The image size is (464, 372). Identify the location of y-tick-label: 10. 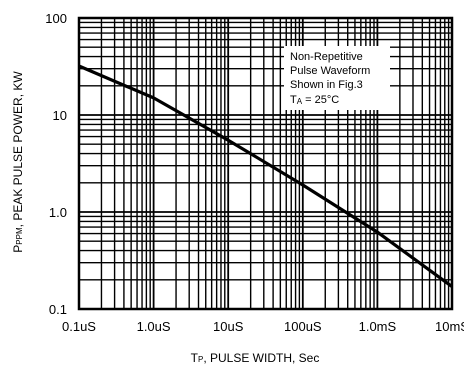
(60, 115).